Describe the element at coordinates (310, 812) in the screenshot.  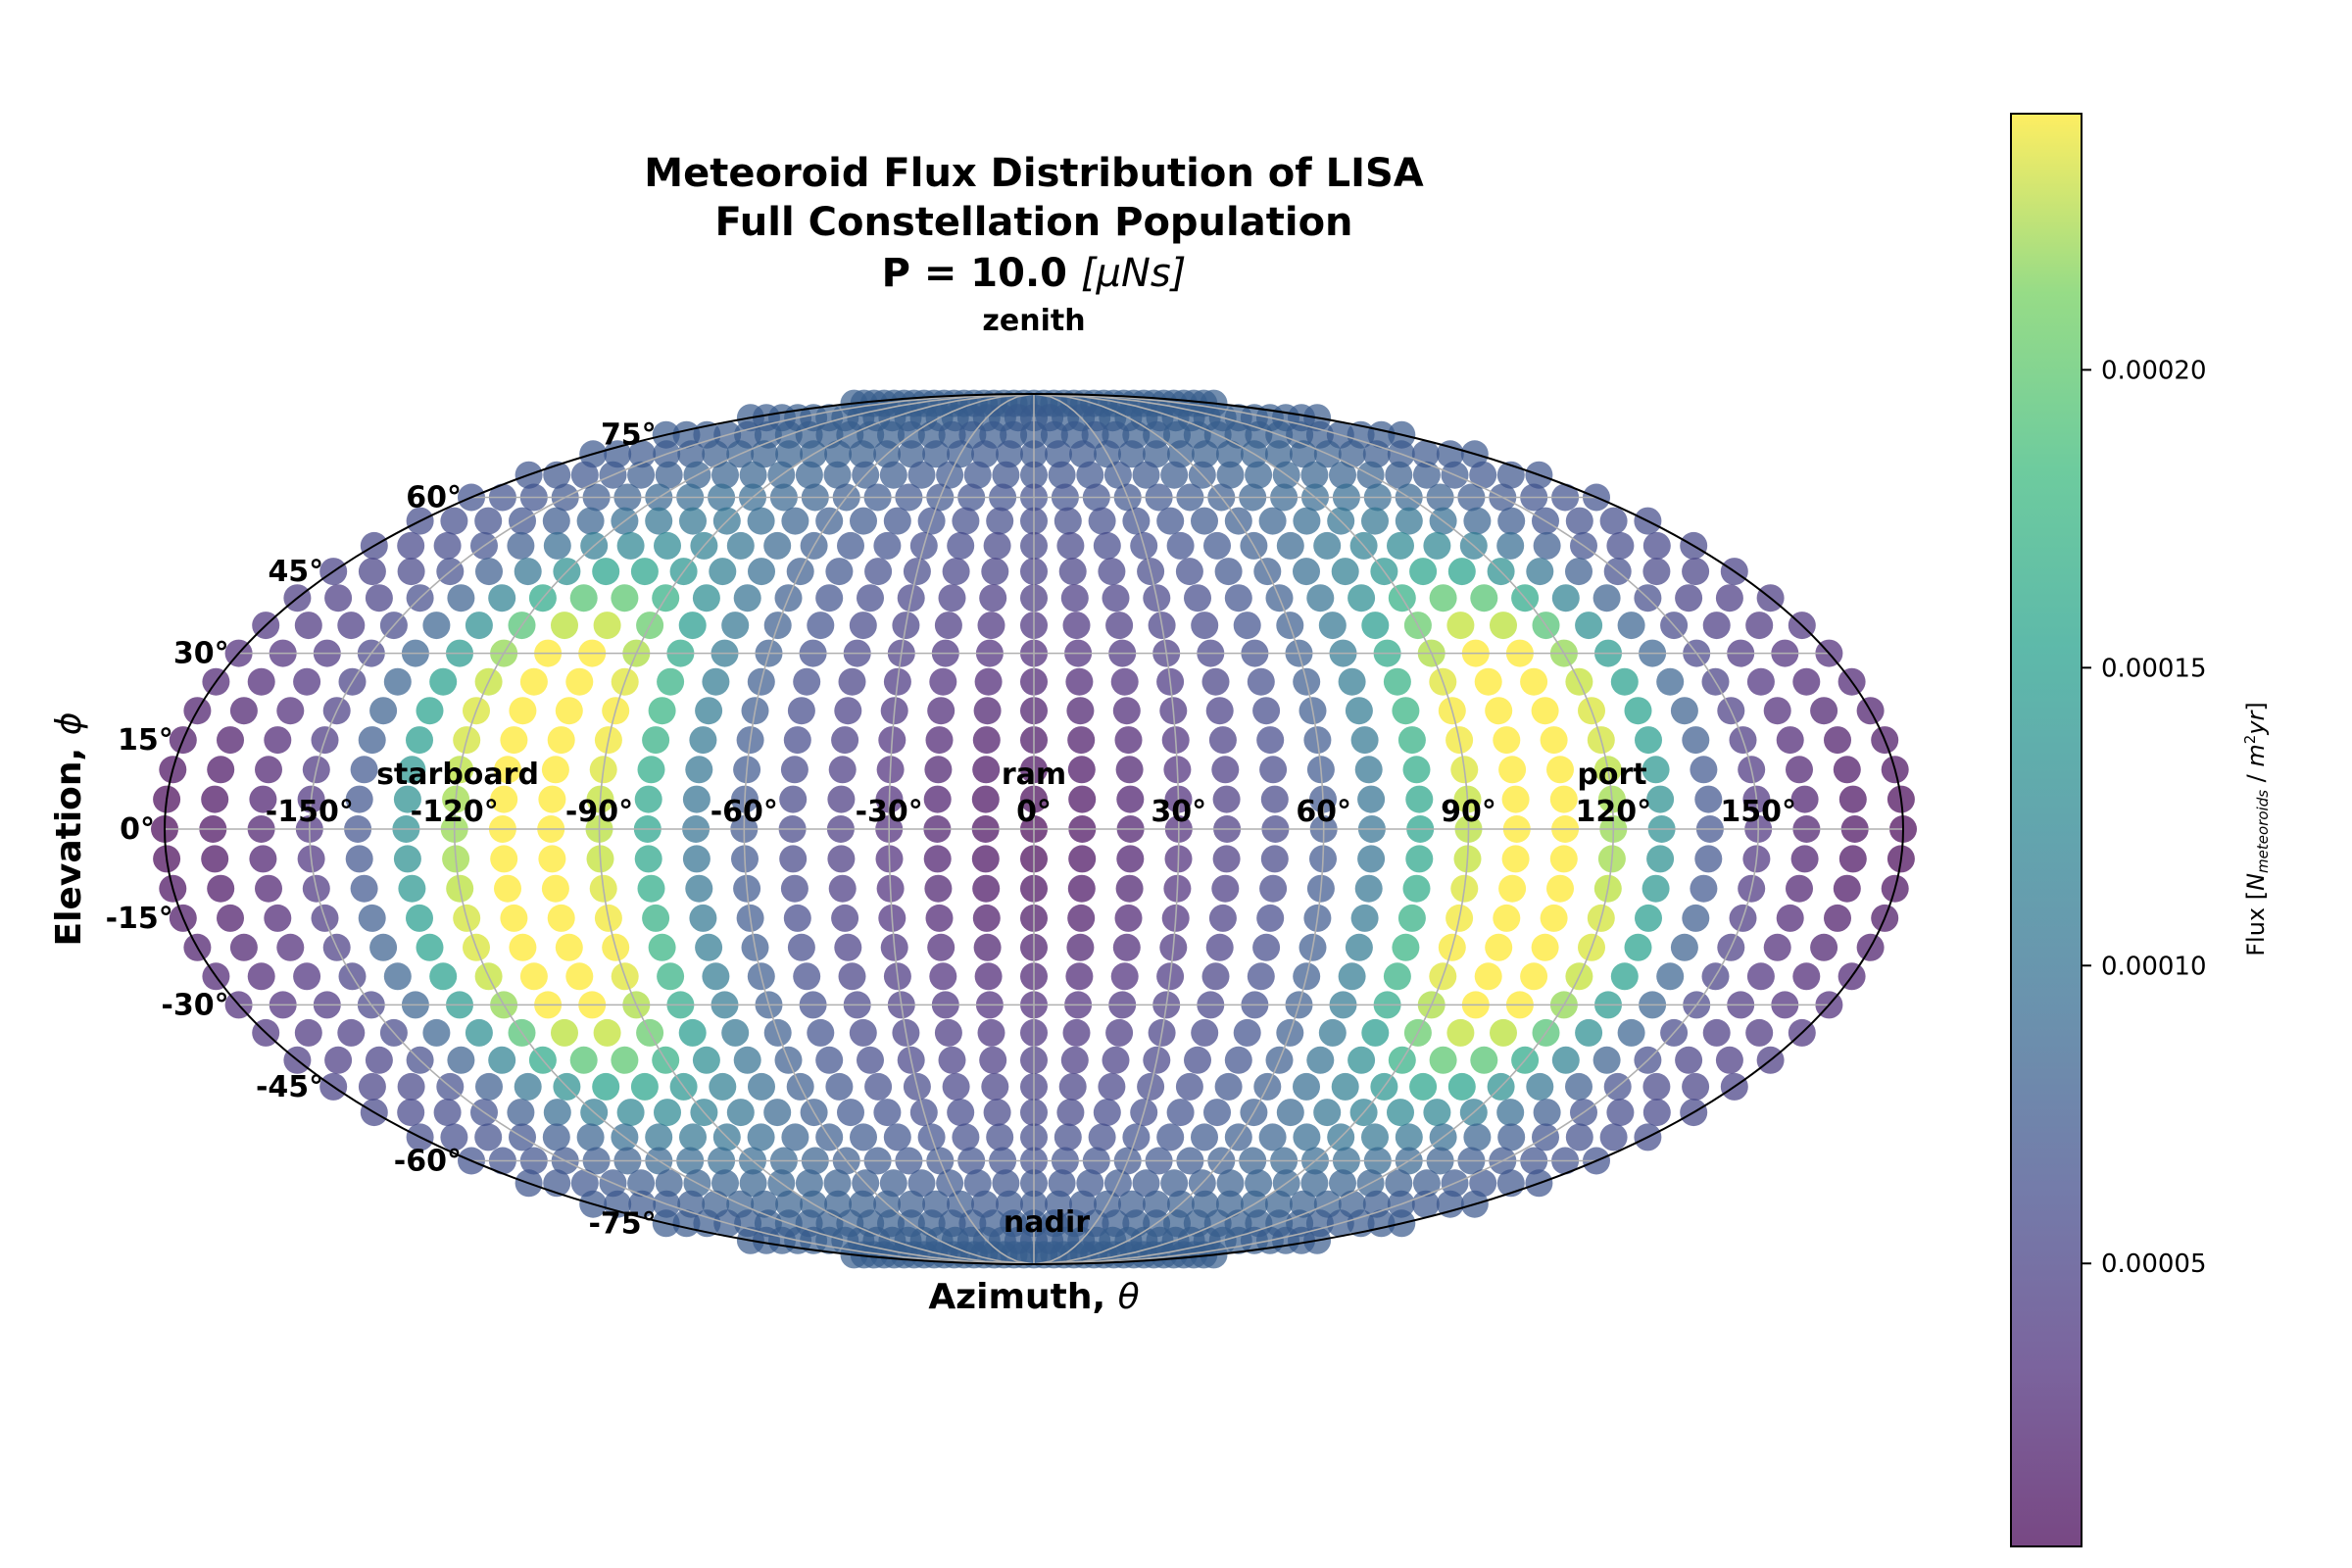
I see `x-tick-label: -150°` at that location.